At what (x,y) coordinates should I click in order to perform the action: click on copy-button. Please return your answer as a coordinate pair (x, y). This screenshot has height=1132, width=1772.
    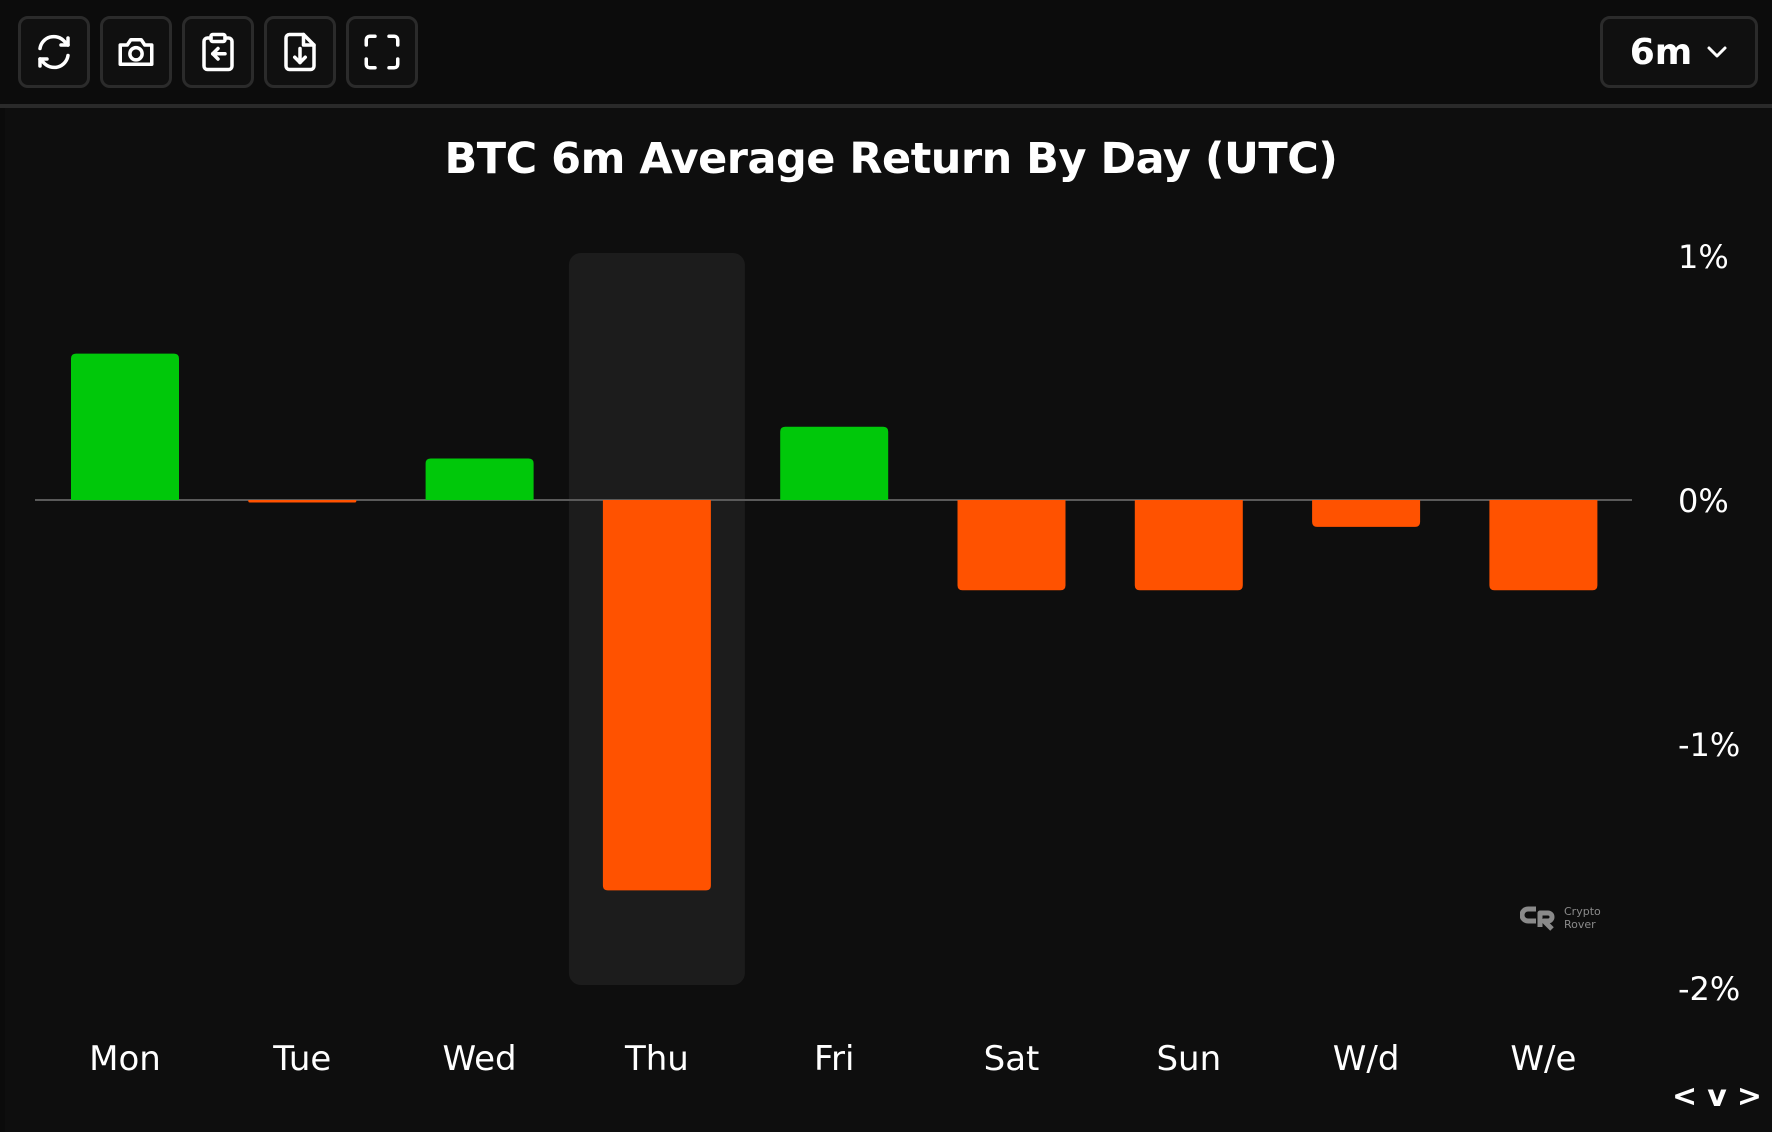
    Looking at the image, I should click on (218, 52).